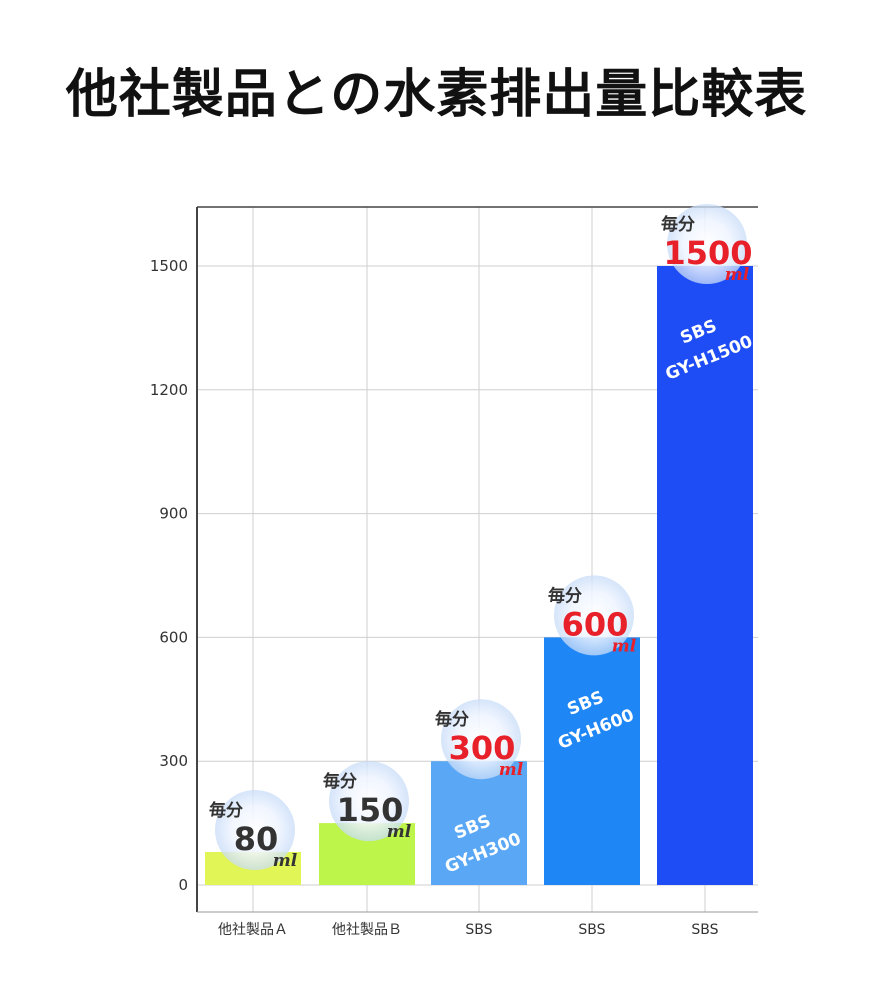 This screenshot has height=1000, width=873. I want to click on y-tick-label: 1200, so click(169, 390).